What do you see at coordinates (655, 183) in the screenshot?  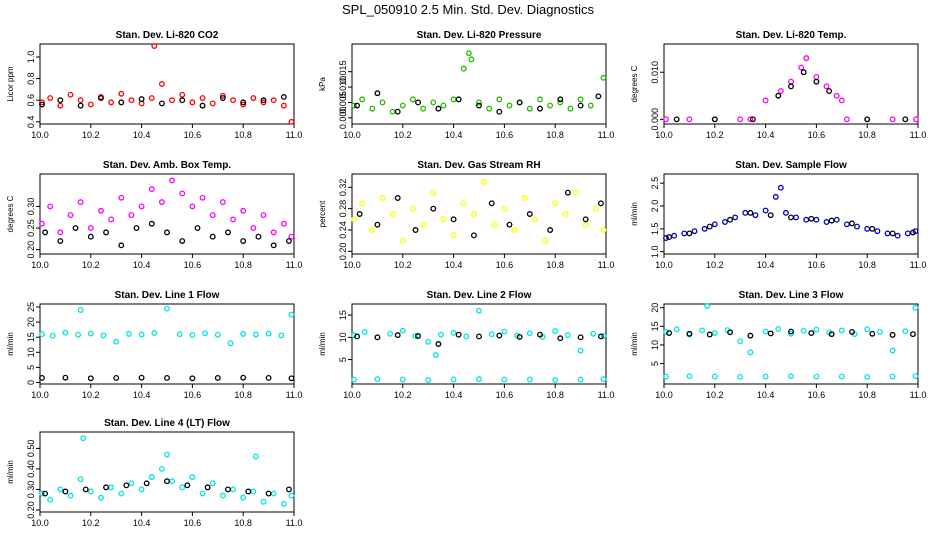 I see `y-tick-label: 2.5` at bounding box center [655, 183].